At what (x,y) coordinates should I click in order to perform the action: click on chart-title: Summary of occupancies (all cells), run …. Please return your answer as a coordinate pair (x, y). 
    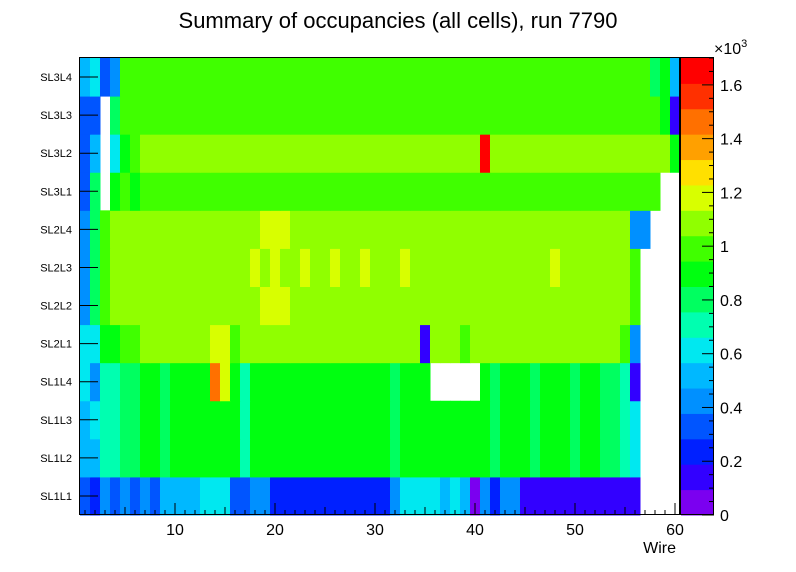
    Looking at the image, I should click on (398, 20).